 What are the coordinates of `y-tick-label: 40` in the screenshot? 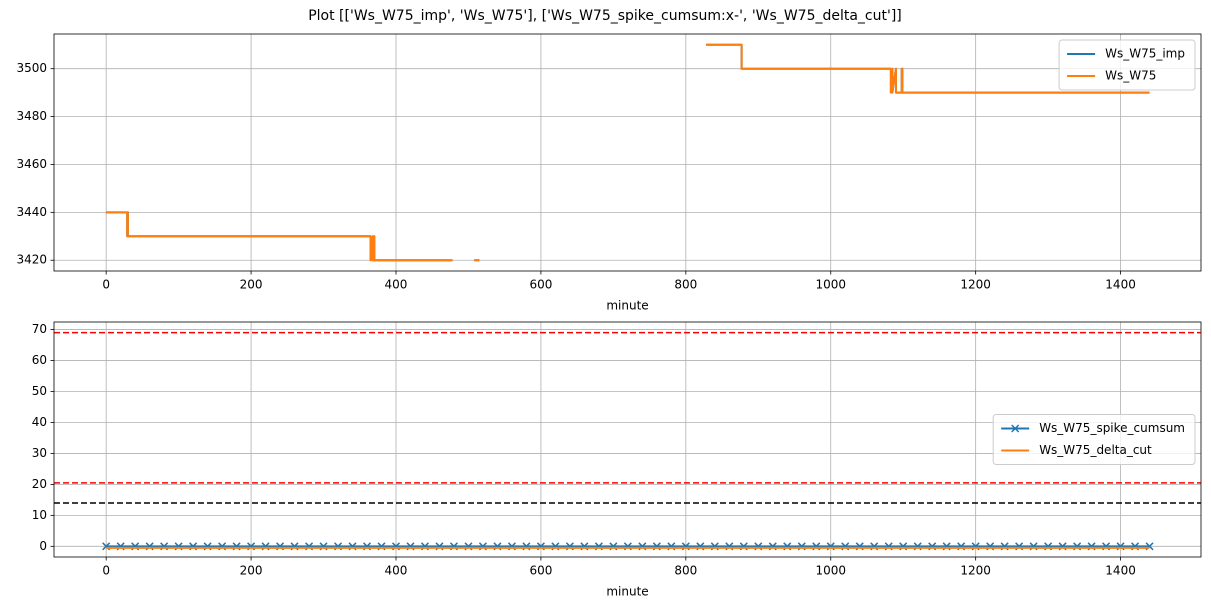 It's located at (39, 422).